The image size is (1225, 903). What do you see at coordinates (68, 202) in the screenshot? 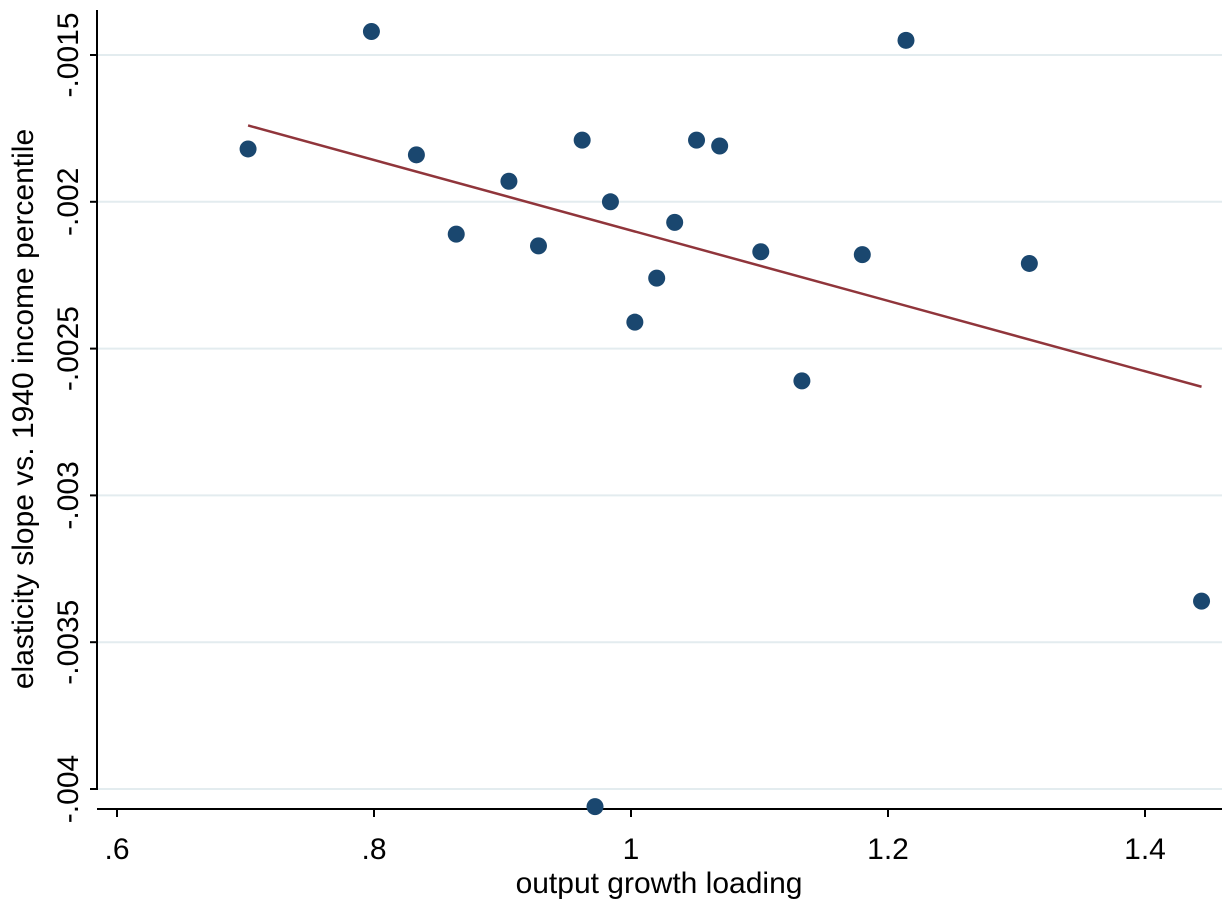
I see `y-tick-label: -.002` at bounding box center [68, 202].